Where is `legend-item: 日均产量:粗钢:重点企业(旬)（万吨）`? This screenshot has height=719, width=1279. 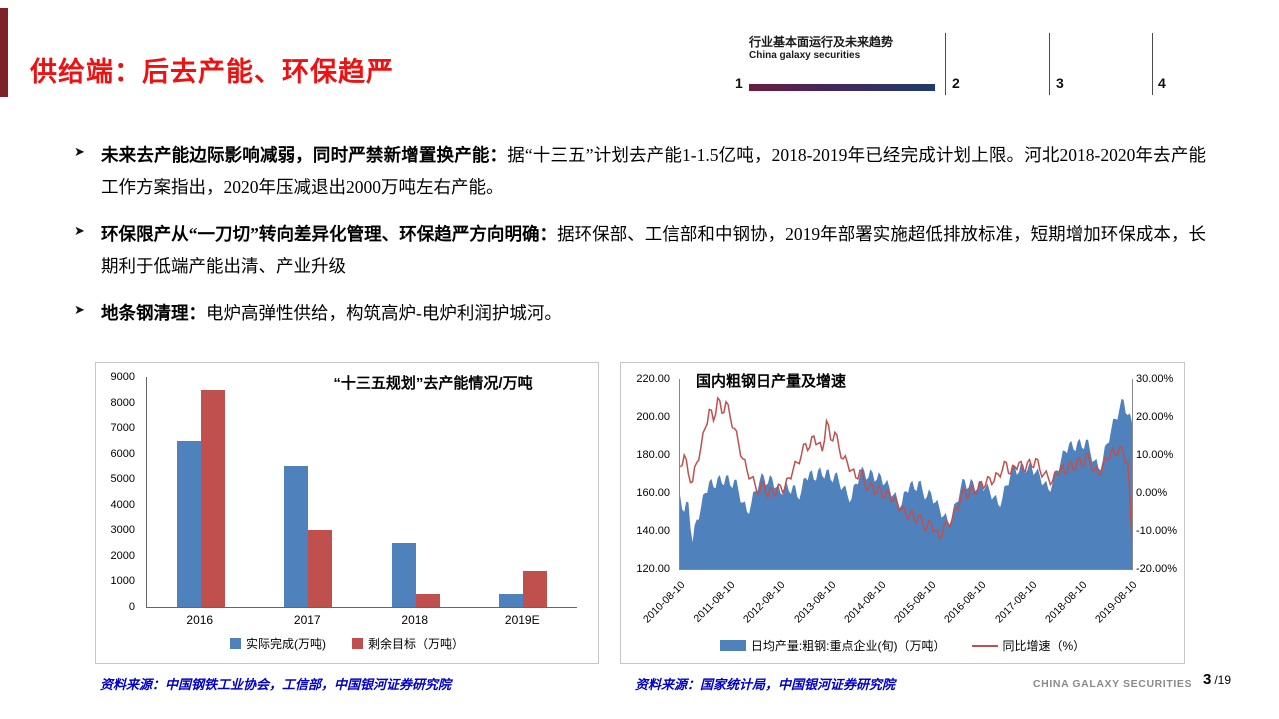 legend-item: 日均产量:粗钢:重点企业(旬)（万吨） is located at coordinates (832, 645).